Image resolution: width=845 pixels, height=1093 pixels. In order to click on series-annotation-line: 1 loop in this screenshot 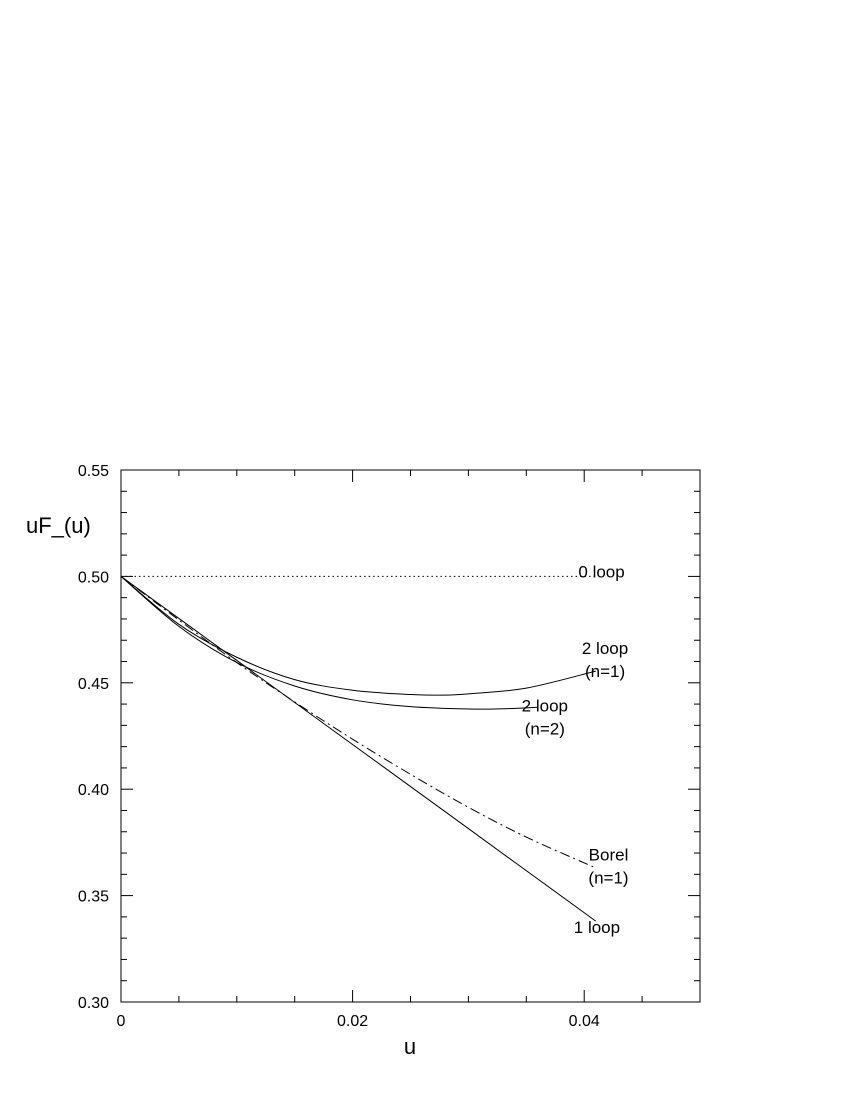, I will do `click(597, 927)`.